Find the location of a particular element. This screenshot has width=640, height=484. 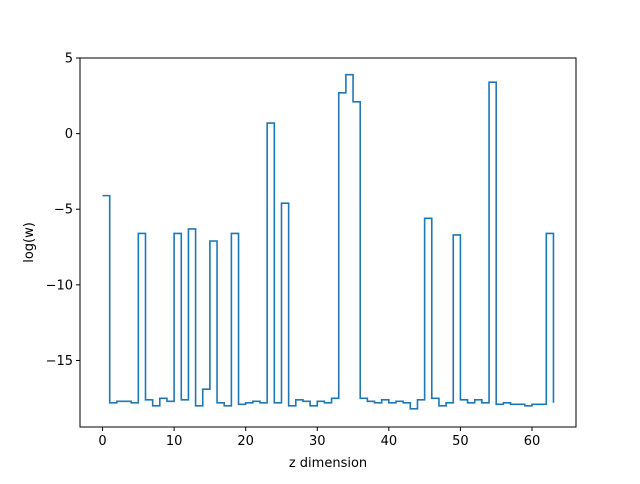

x-axis-label: z dimension is located at coordinates (328, 463).